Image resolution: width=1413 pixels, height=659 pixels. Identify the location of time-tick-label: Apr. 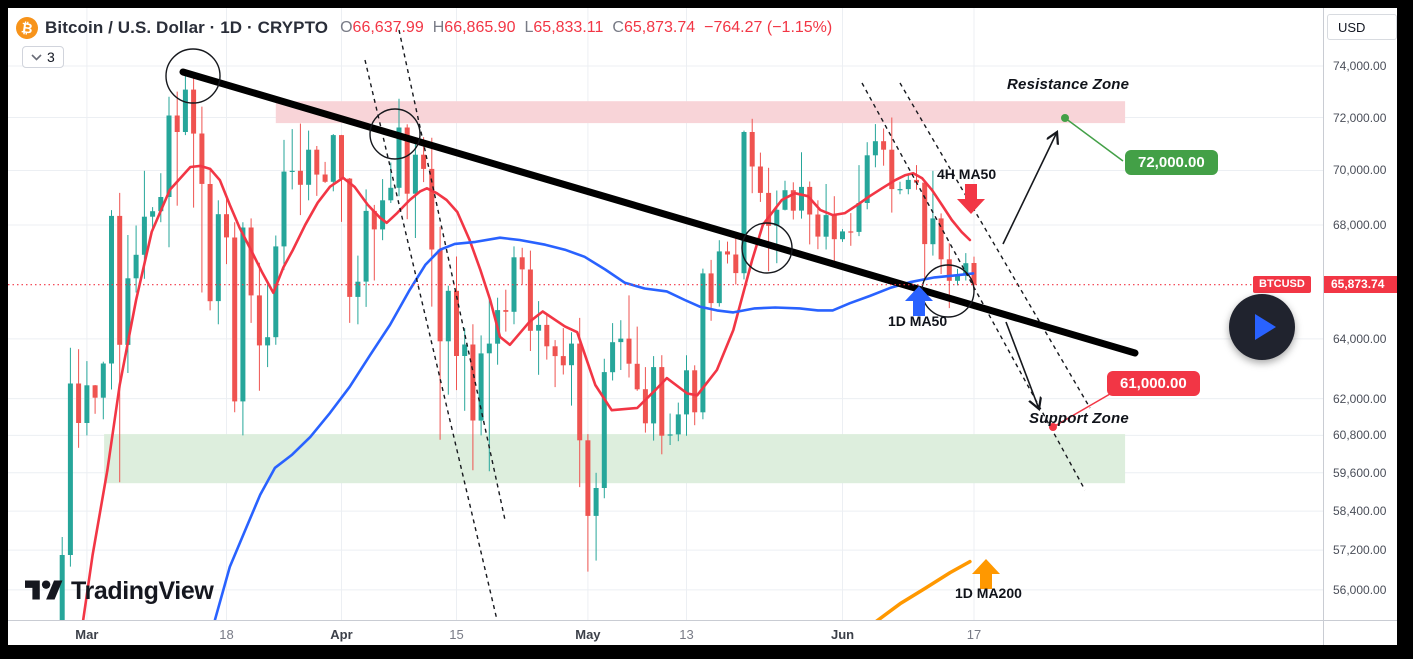
(341, 634).